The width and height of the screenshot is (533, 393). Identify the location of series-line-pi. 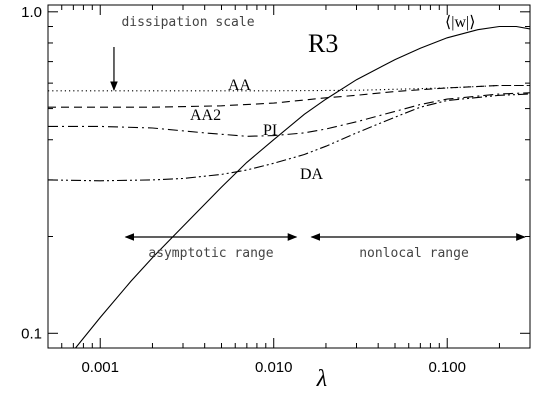
(289, 114).